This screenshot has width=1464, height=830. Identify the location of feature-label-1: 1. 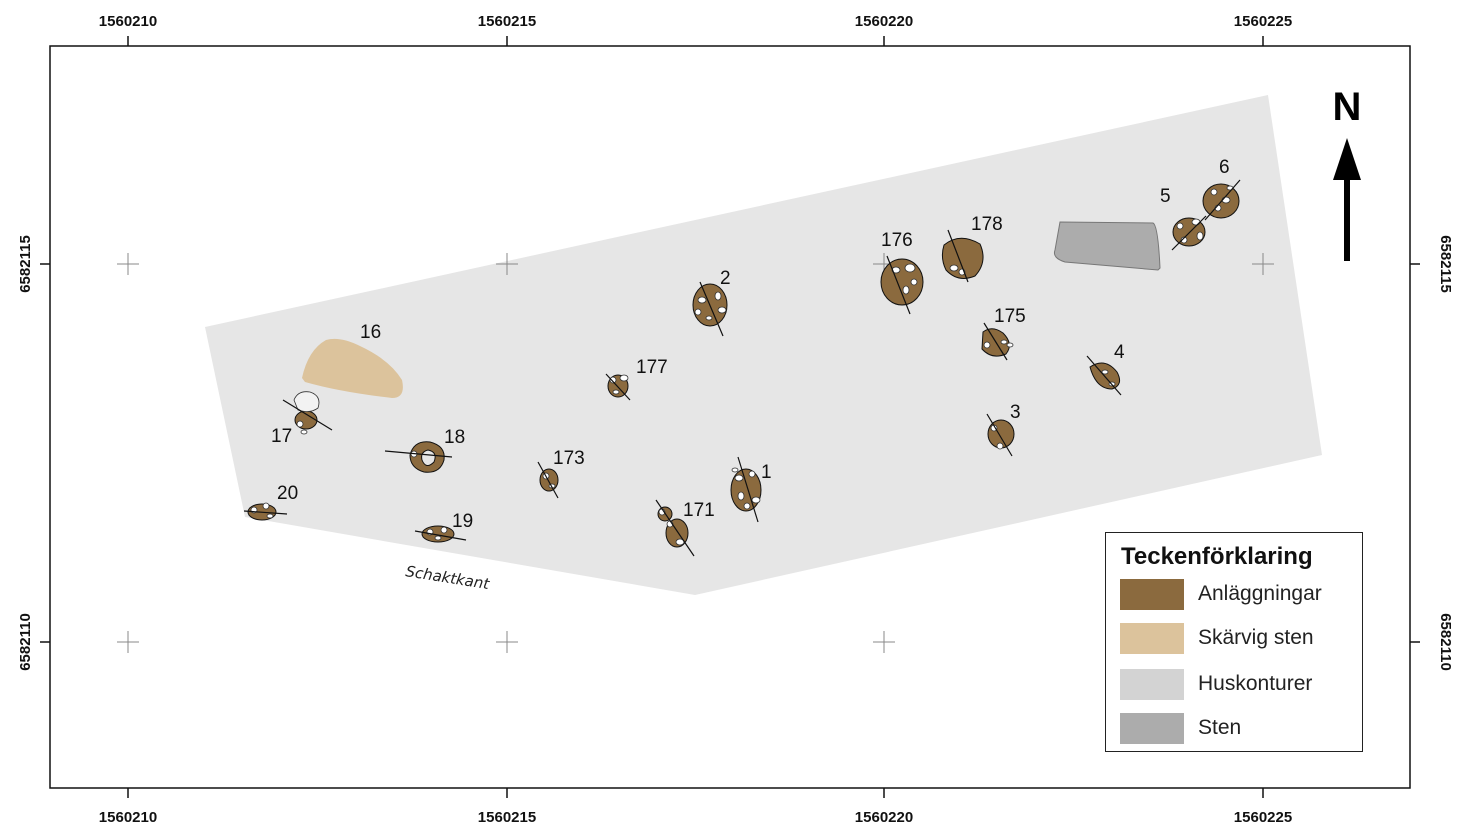
(766, 472).